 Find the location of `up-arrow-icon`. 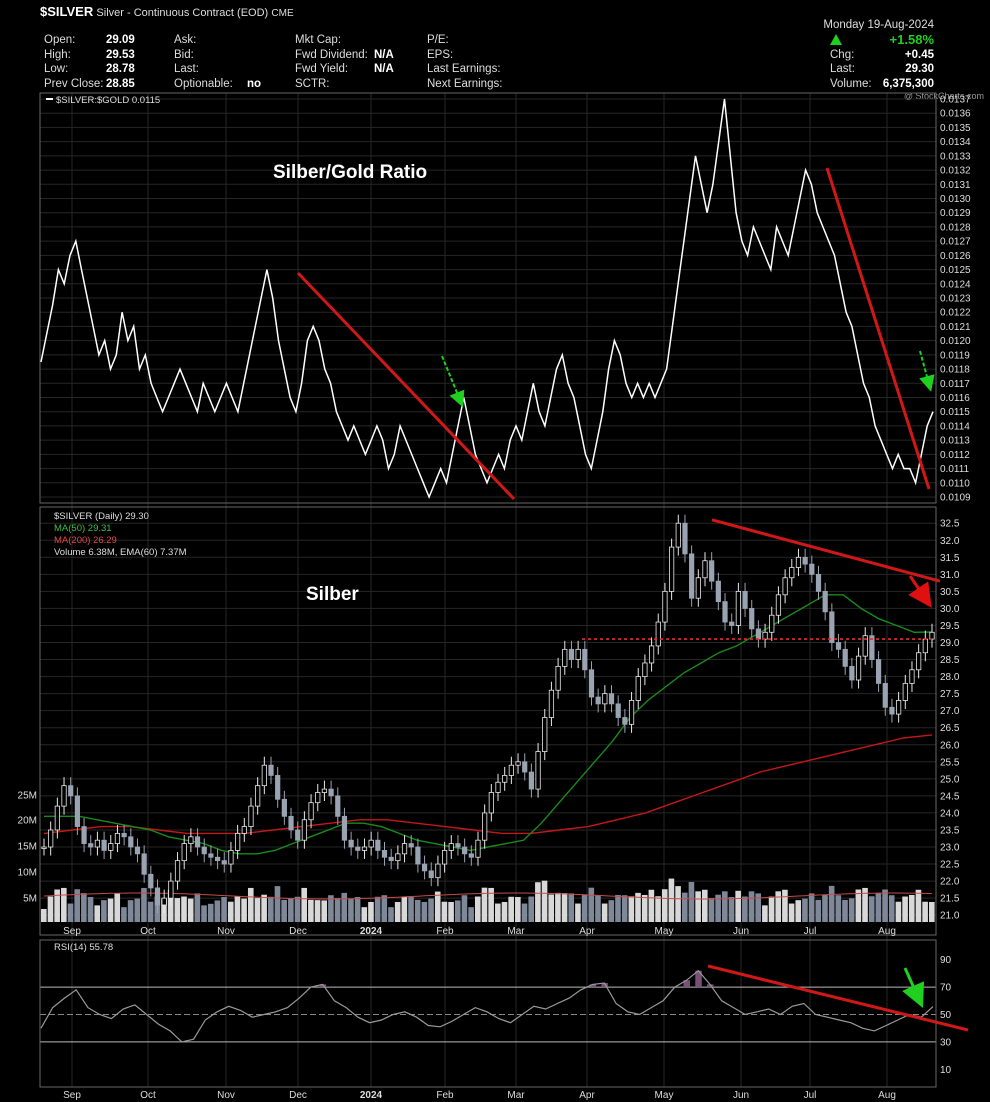

up-arrow-icon is located at coordinates (836, 39).